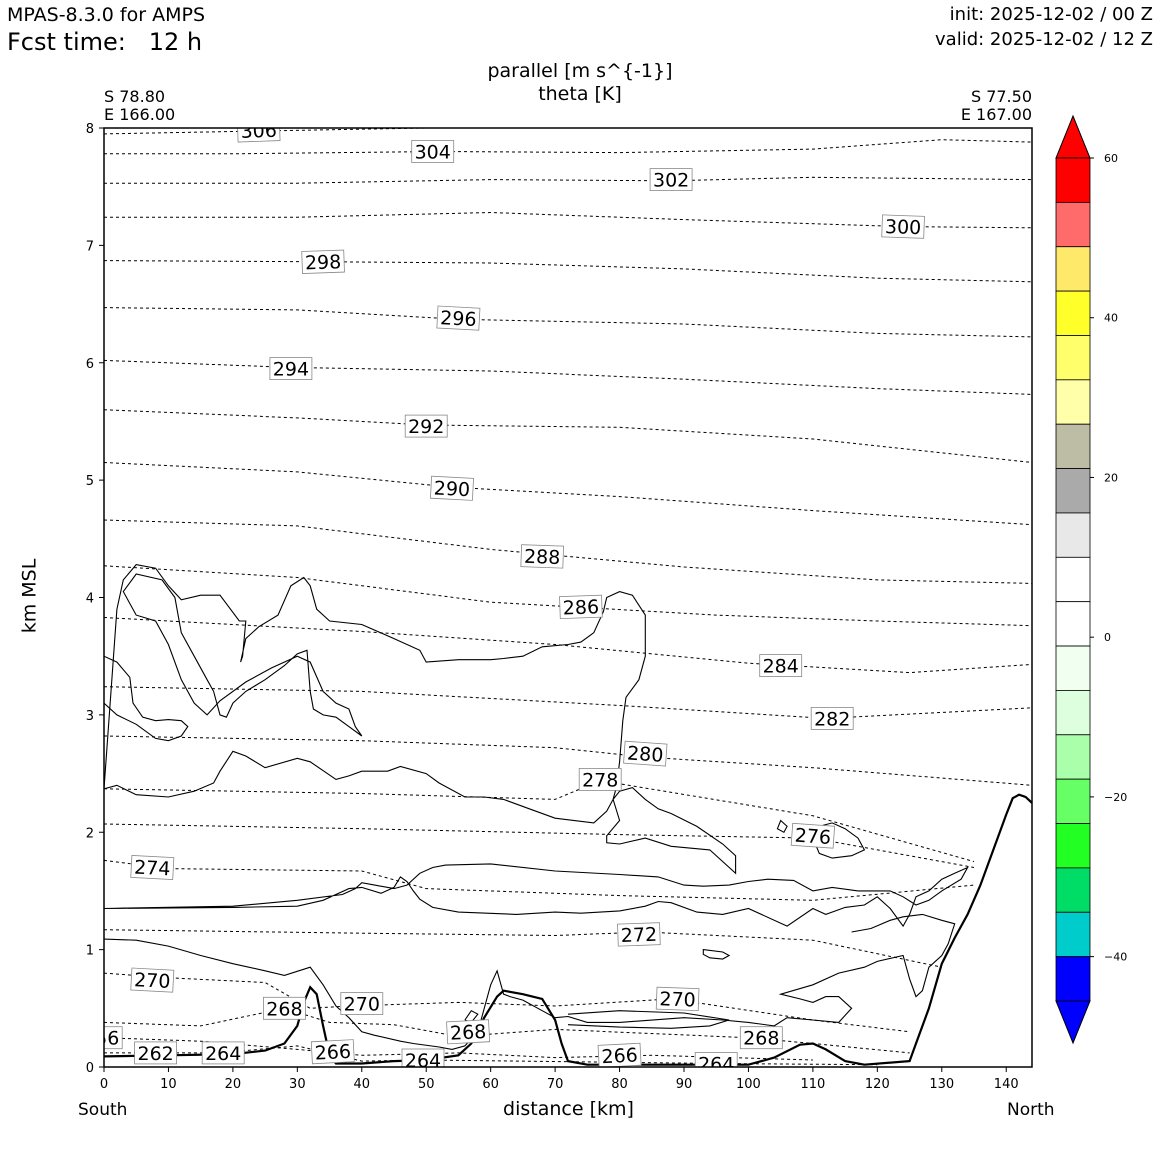  I want to click on y-tick-label: 5, so click(90, 481).